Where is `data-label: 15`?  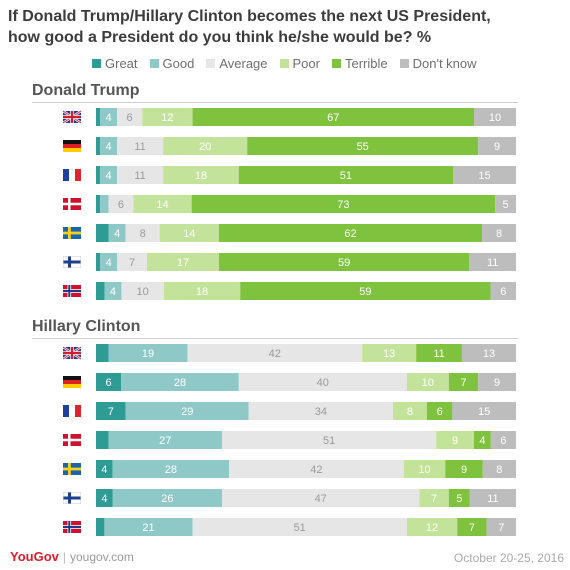
data-label: 15 is located at coordinates (484, 412).